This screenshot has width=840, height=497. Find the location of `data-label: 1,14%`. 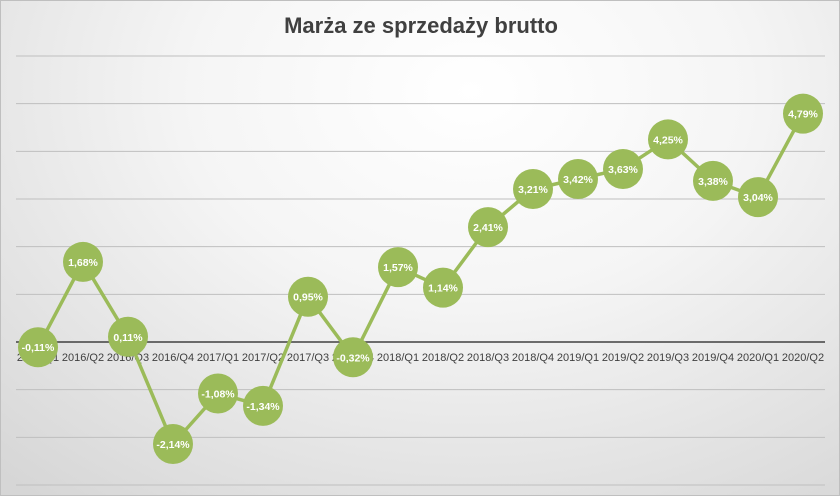

data-label: 1,14% is located at coordinates (443, 289).